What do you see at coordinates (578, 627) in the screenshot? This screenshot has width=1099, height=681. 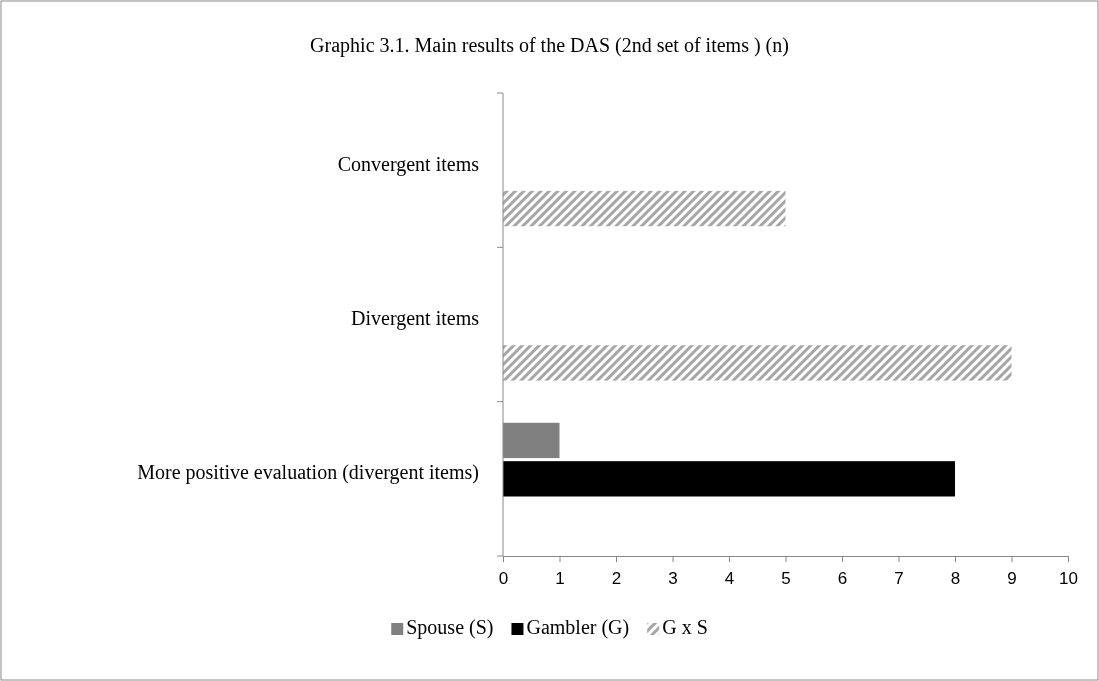 I see `legend-label: Gambler (G)` at bounding box center [578, 627].